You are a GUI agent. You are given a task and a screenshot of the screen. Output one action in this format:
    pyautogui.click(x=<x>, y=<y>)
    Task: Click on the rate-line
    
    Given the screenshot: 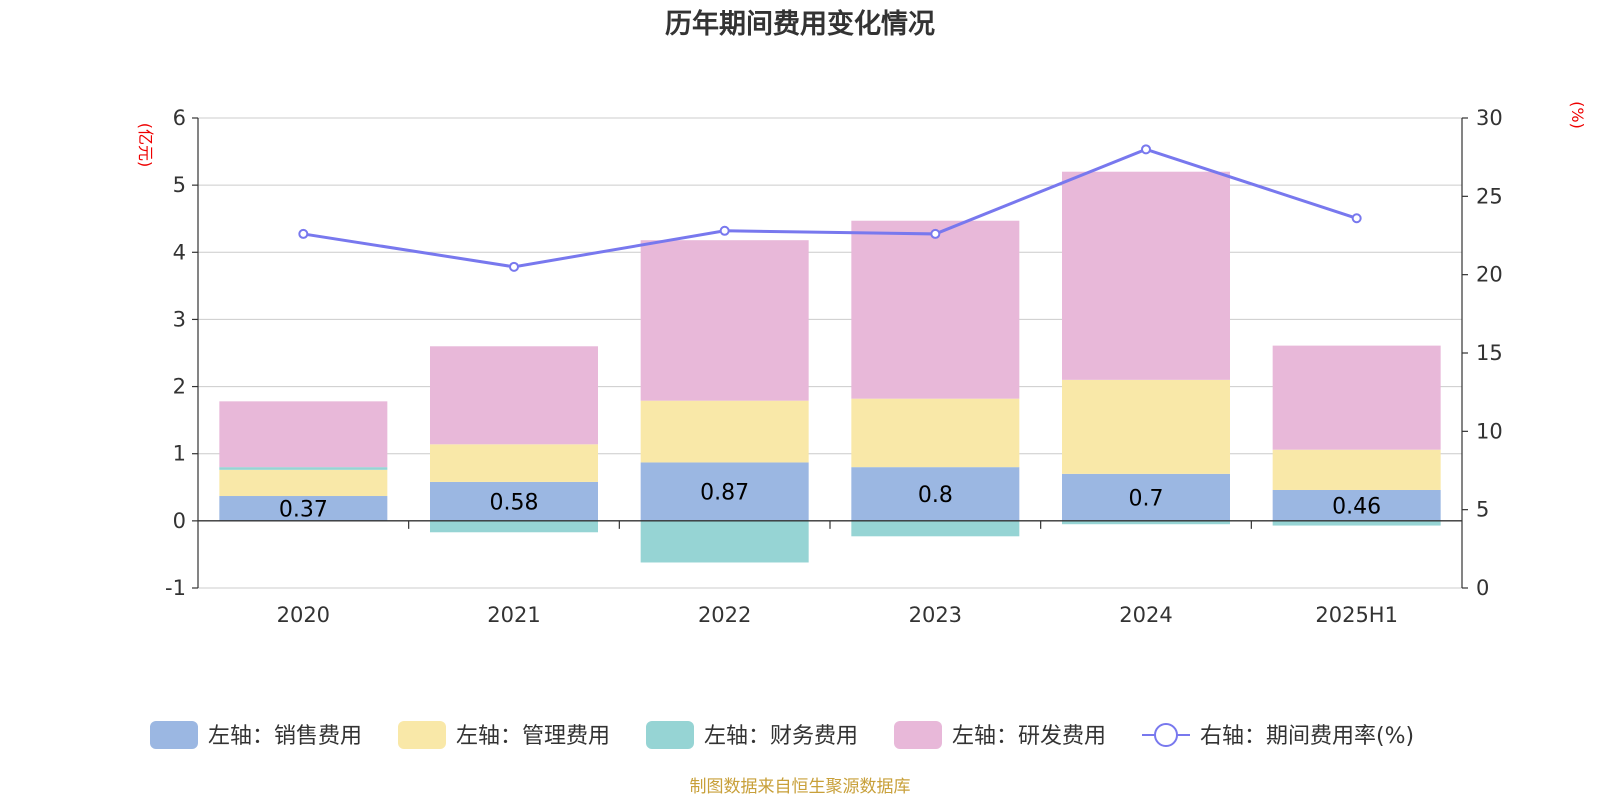 What is the action you would take?
    pyautogui.click(x=830, y=208)
    